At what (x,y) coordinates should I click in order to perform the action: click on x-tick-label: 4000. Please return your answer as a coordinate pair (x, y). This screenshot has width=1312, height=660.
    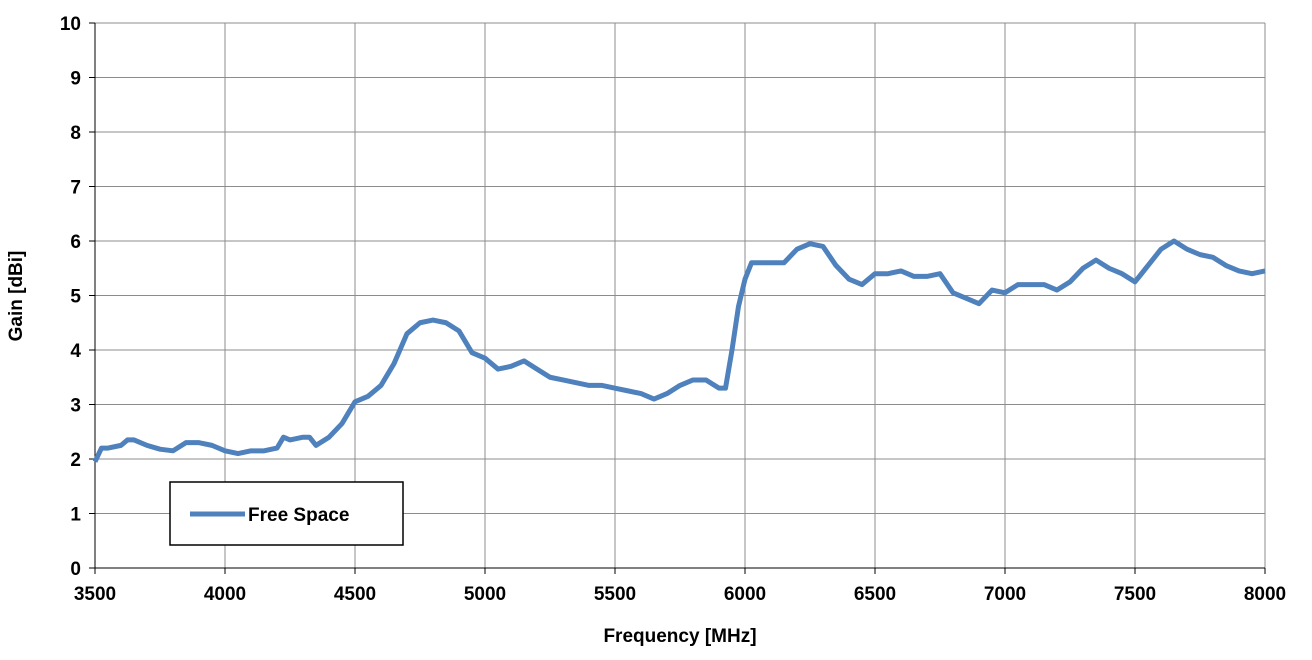
    Looking at the image, I should click on (225, 594).